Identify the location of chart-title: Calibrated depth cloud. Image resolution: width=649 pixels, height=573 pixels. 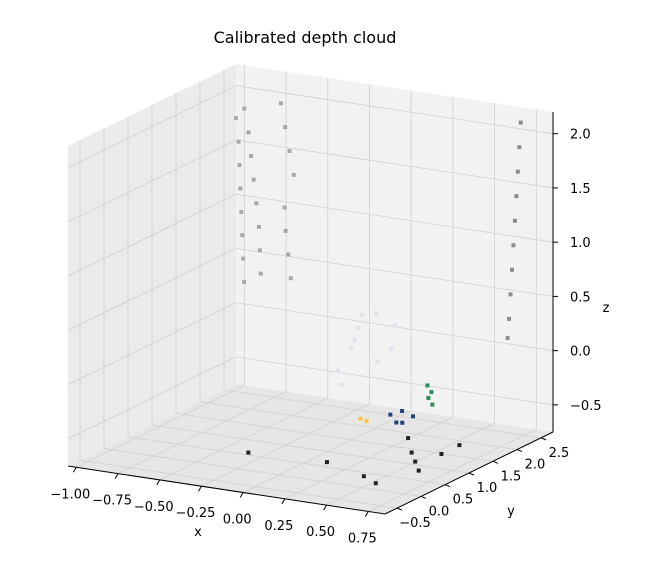
(305, 37).